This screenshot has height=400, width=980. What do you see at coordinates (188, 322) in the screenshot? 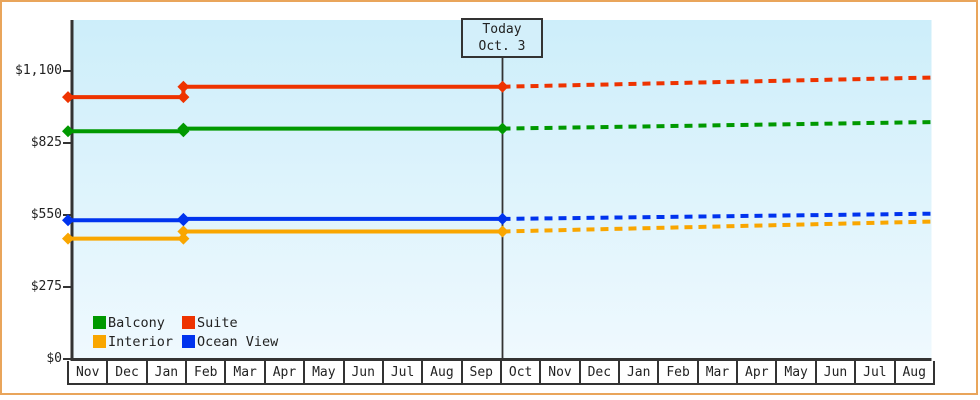
I see `suite-color-swatch` at bounding box center [188, 322].